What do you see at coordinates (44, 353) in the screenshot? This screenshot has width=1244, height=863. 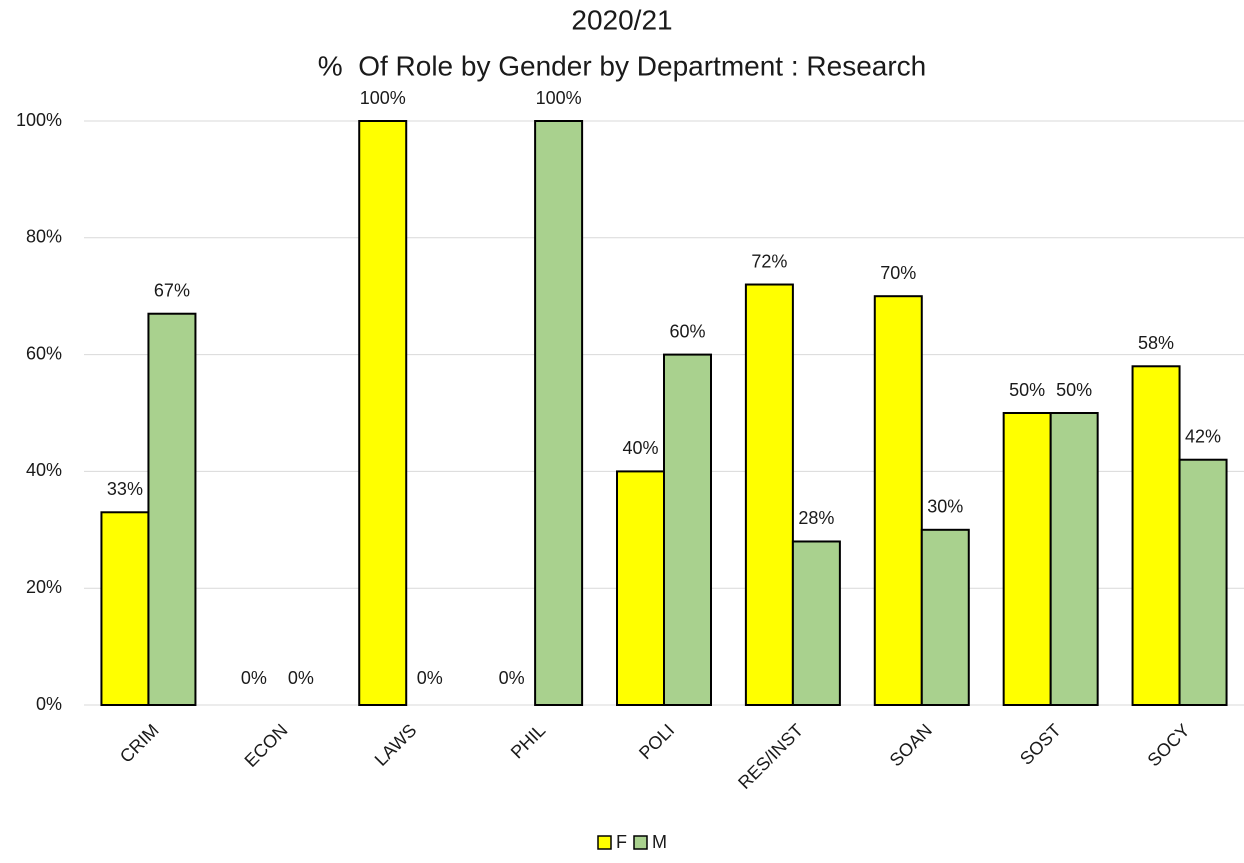 I see `y-tick-label: 60%` at bounding box center [44, 353].